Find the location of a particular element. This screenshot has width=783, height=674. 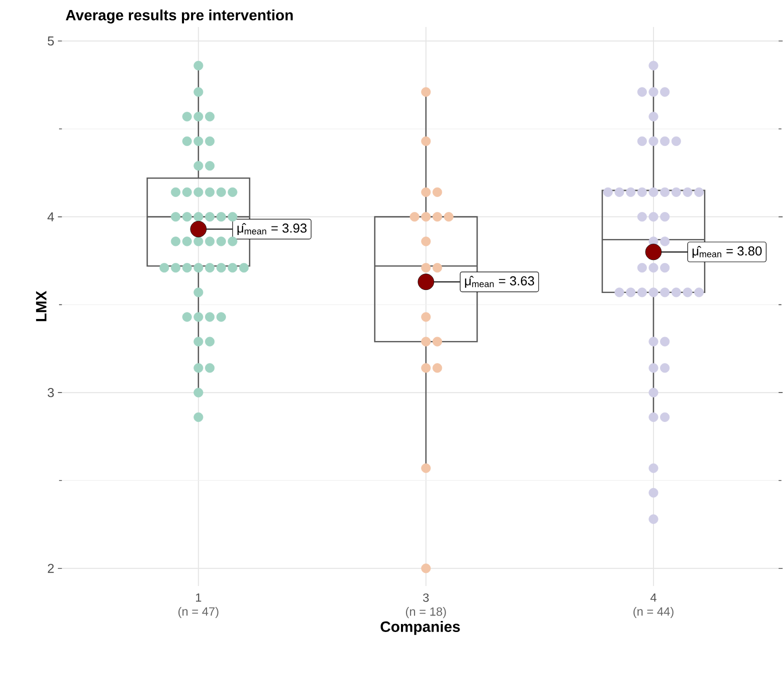

y-axis-title: LMX is located at coordinates (41, 306).